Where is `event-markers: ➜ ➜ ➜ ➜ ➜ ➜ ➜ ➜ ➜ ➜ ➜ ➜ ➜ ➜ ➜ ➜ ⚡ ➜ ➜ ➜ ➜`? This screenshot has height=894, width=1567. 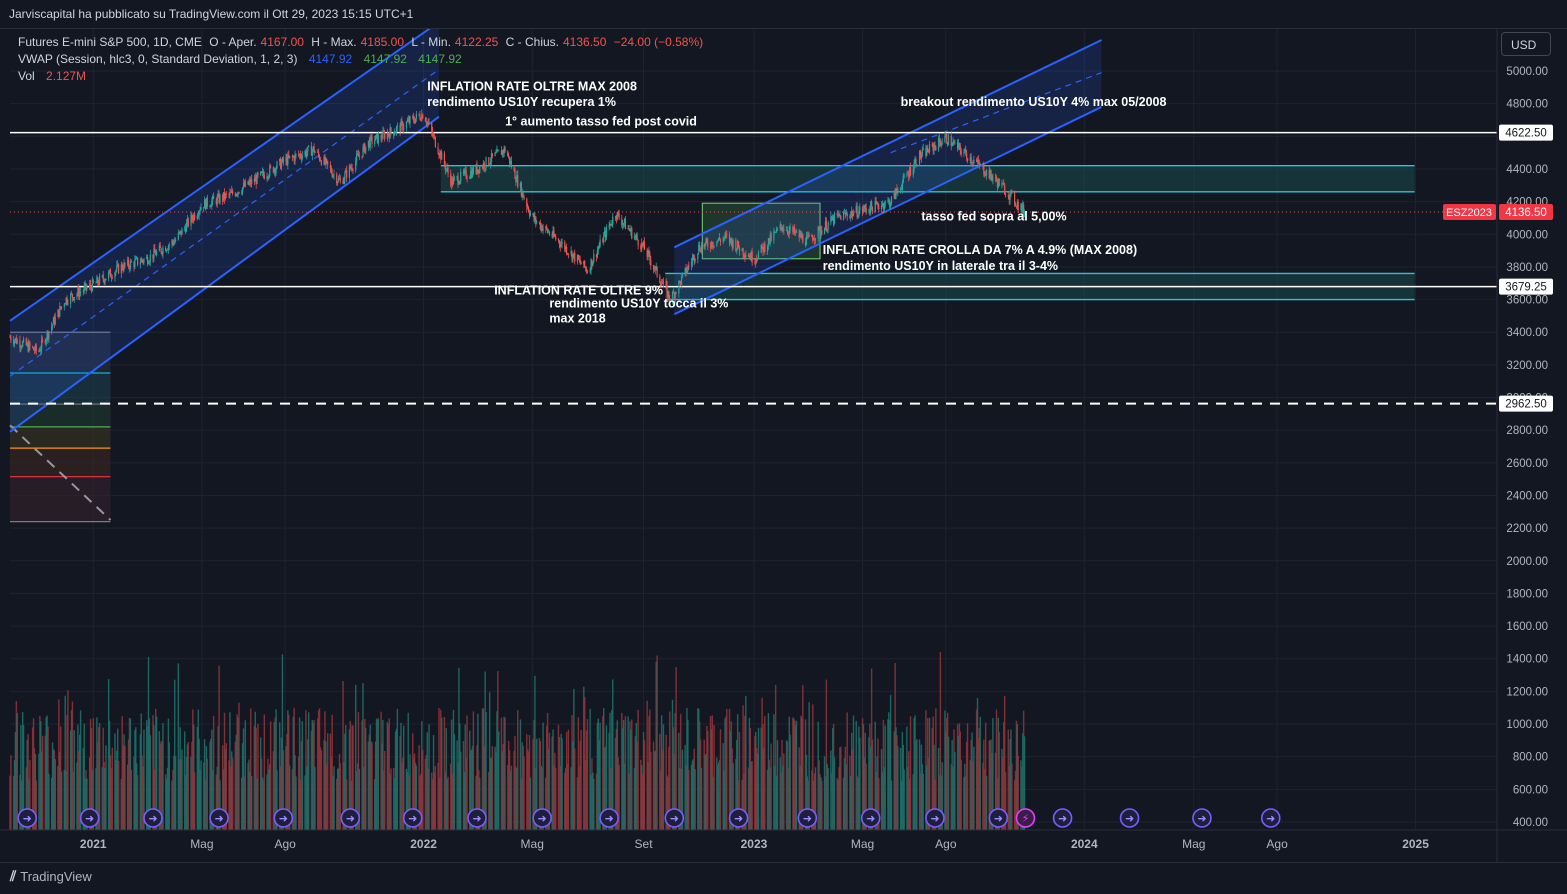
event-markers: ➜ ➜ ➜ ➜ ➜ ➜ ➜ ➜ ➜ ➜ ➜ ➜ ➜ ➜ ➜ ➜ ⚡ ➜ ➜ ➜ ➜ is located at coordinates (649, 818).